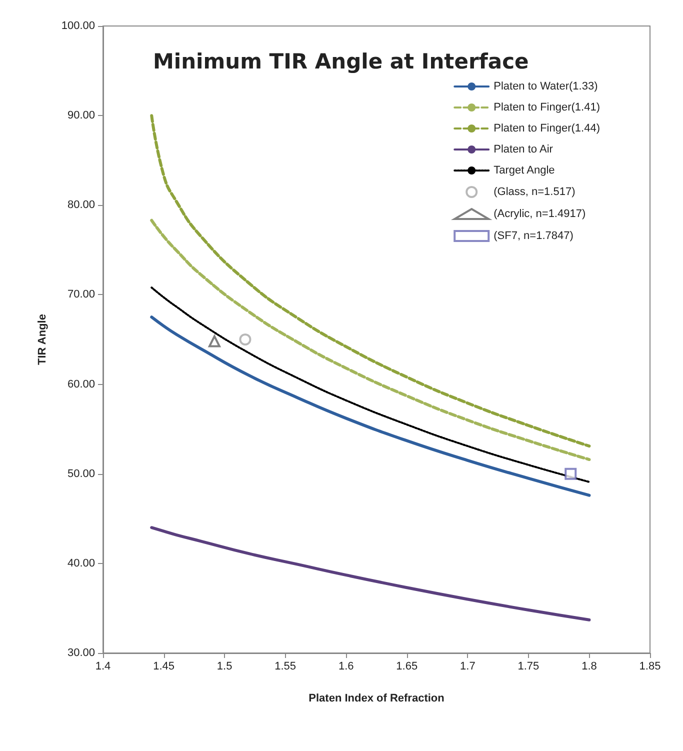  I want to click on x-tick-label: 1.75, so click(529, 666).